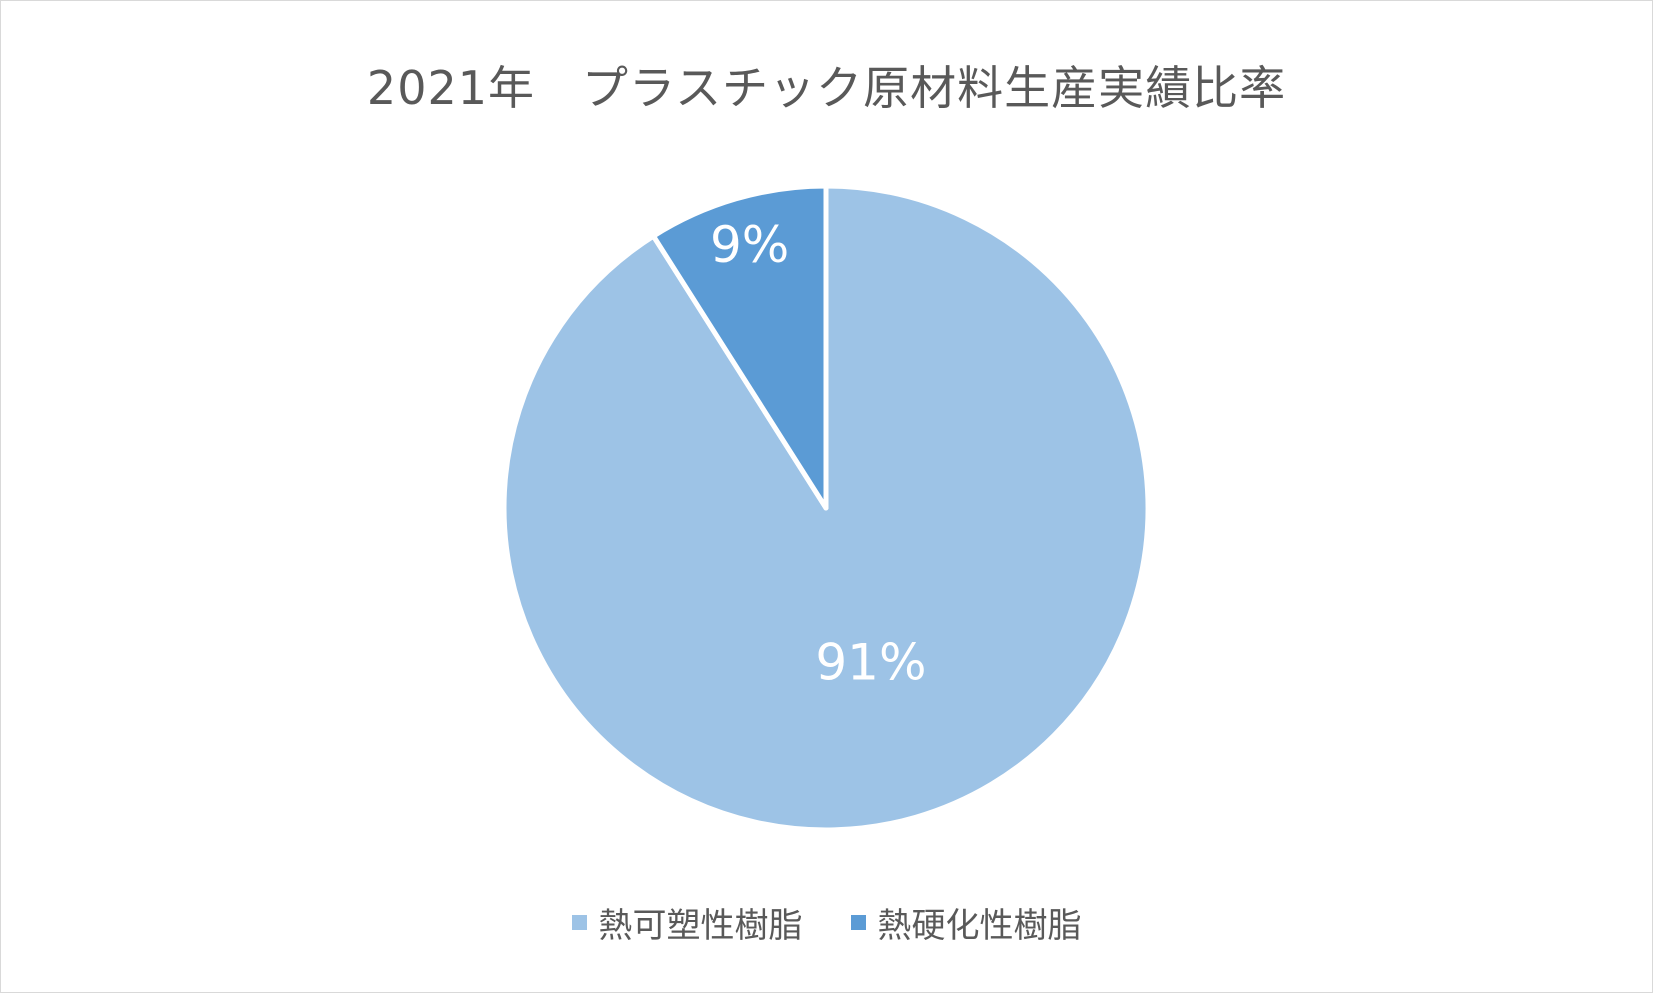  Describe the element at coordinates (739, 347) in the screenshot. I see `pie-slice-thermosetting` at that location.